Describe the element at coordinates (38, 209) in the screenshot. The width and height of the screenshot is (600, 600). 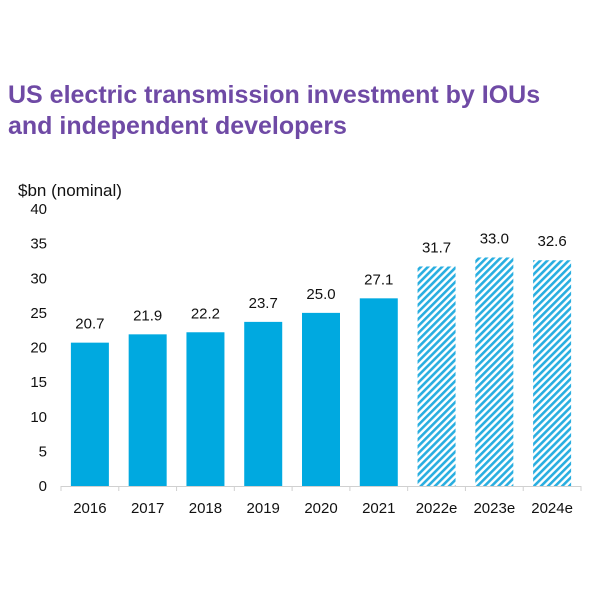
I see `y-tick-label: 40` at that location.